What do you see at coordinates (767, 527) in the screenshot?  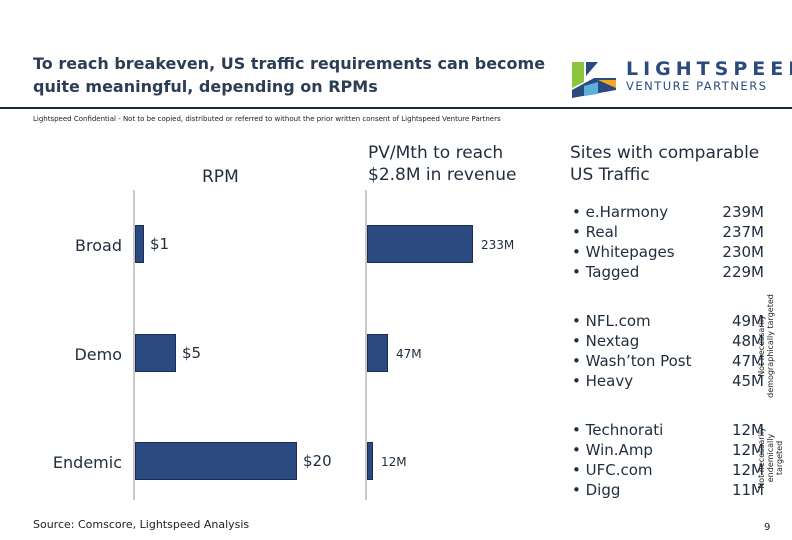 I see `page-number: 9` at bounding box center [767, 527].